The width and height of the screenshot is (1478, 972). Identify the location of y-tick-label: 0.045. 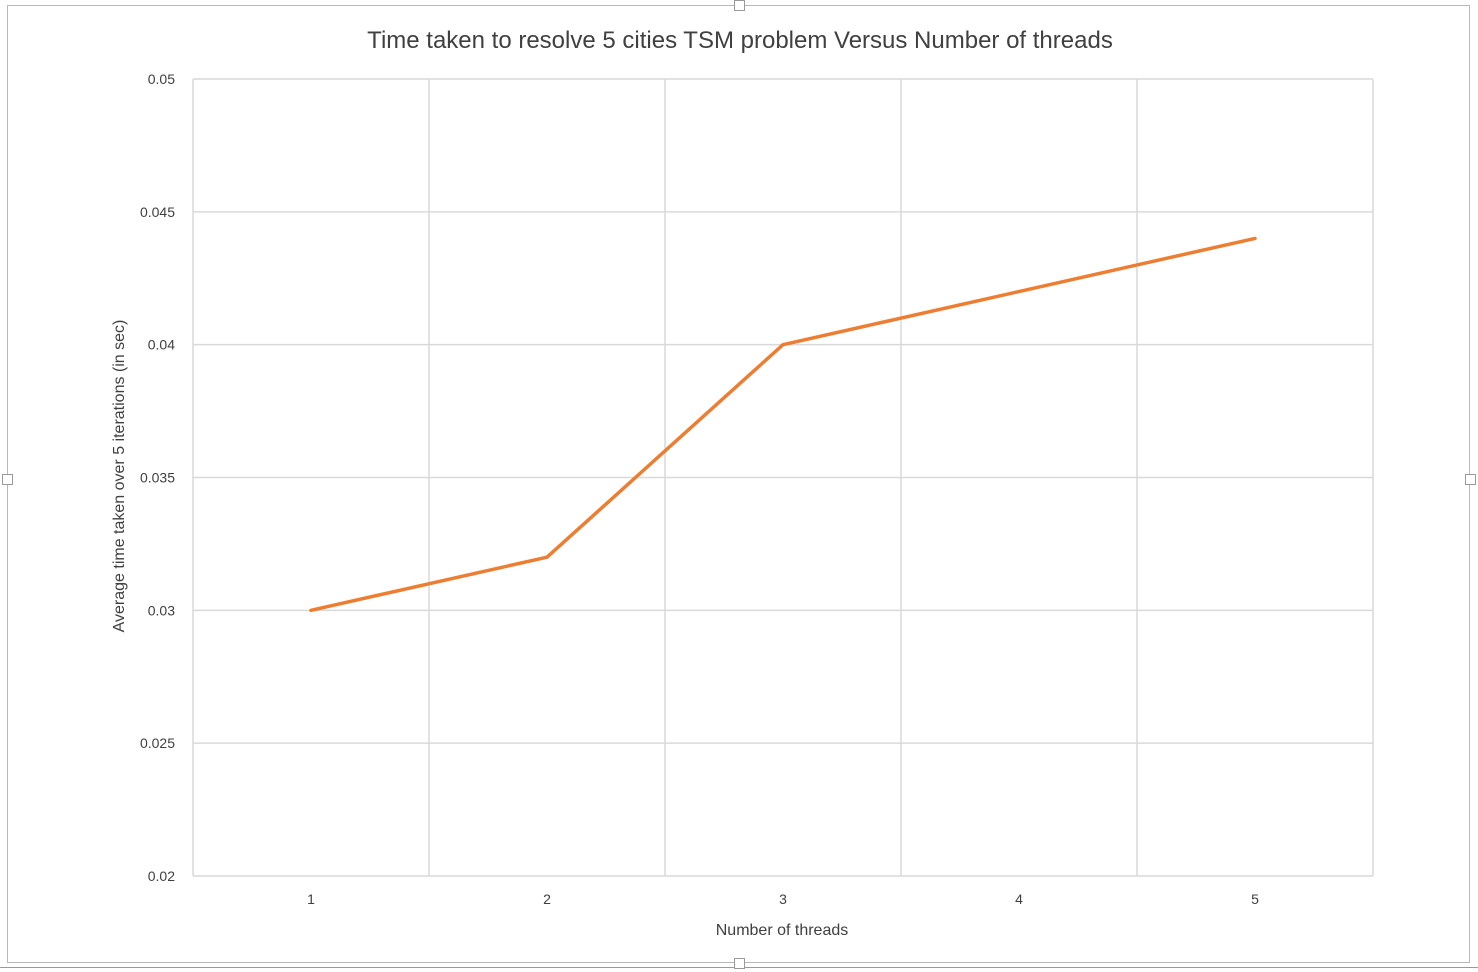
(157, 212).